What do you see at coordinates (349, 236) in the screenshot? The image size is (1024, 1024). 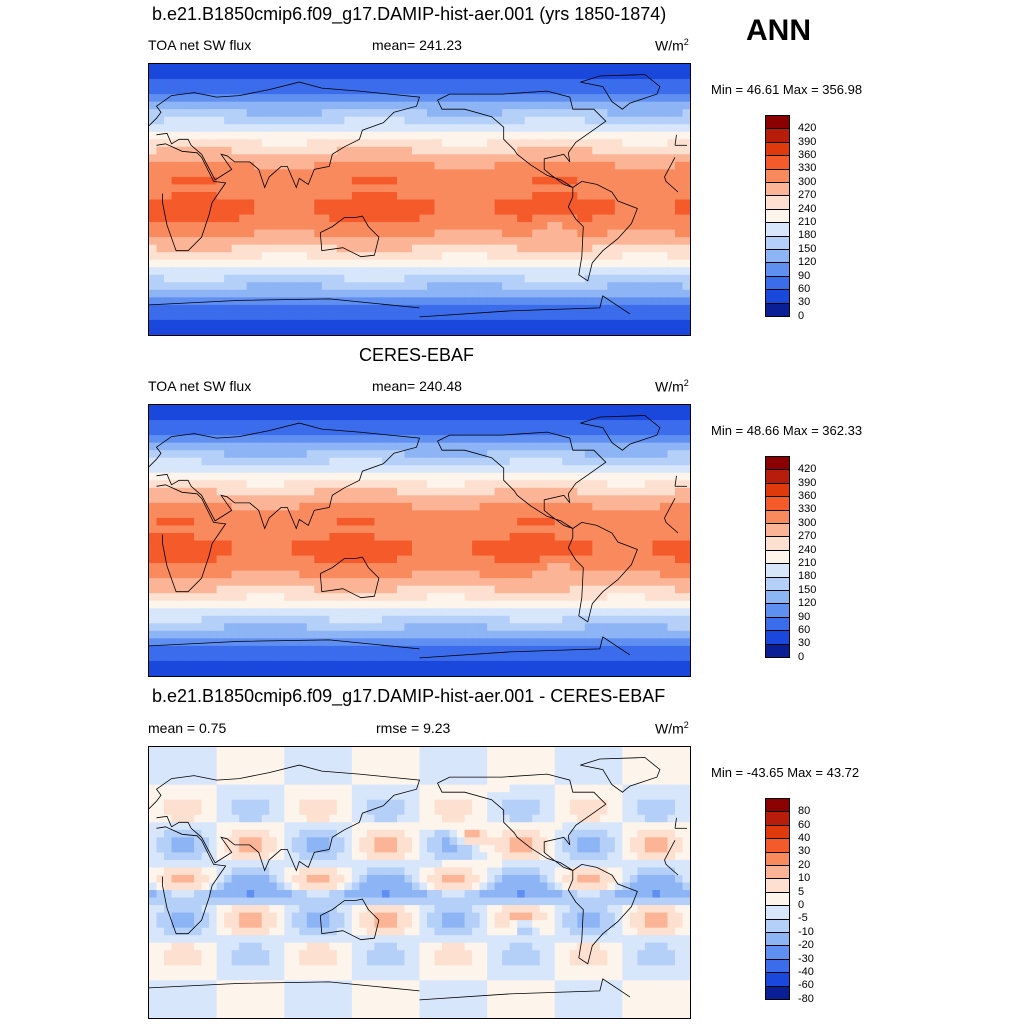 I see `coastline` at bounding box center [349, 236].